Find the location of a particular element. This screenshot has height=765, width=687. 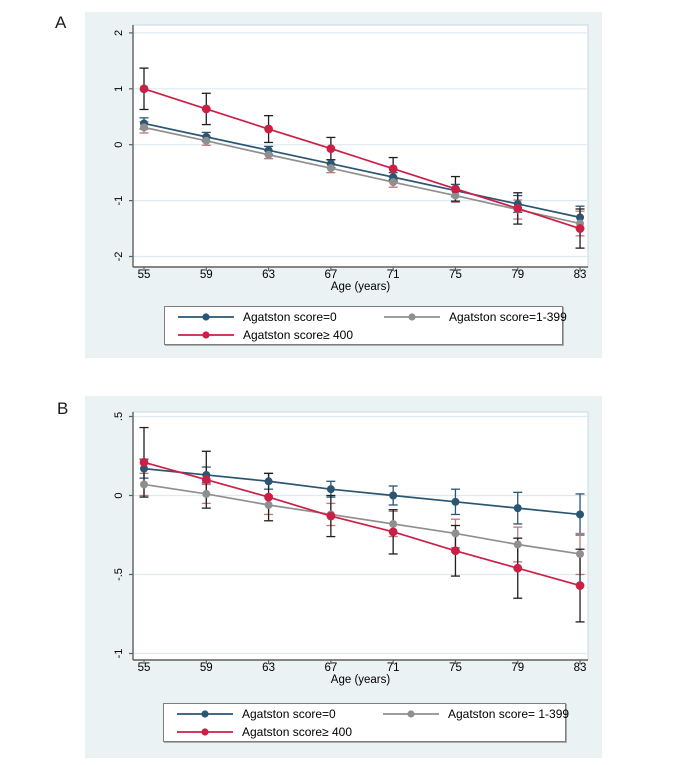

legend-label: Agatston score= 1-399 is located at coordinates (509, 713).